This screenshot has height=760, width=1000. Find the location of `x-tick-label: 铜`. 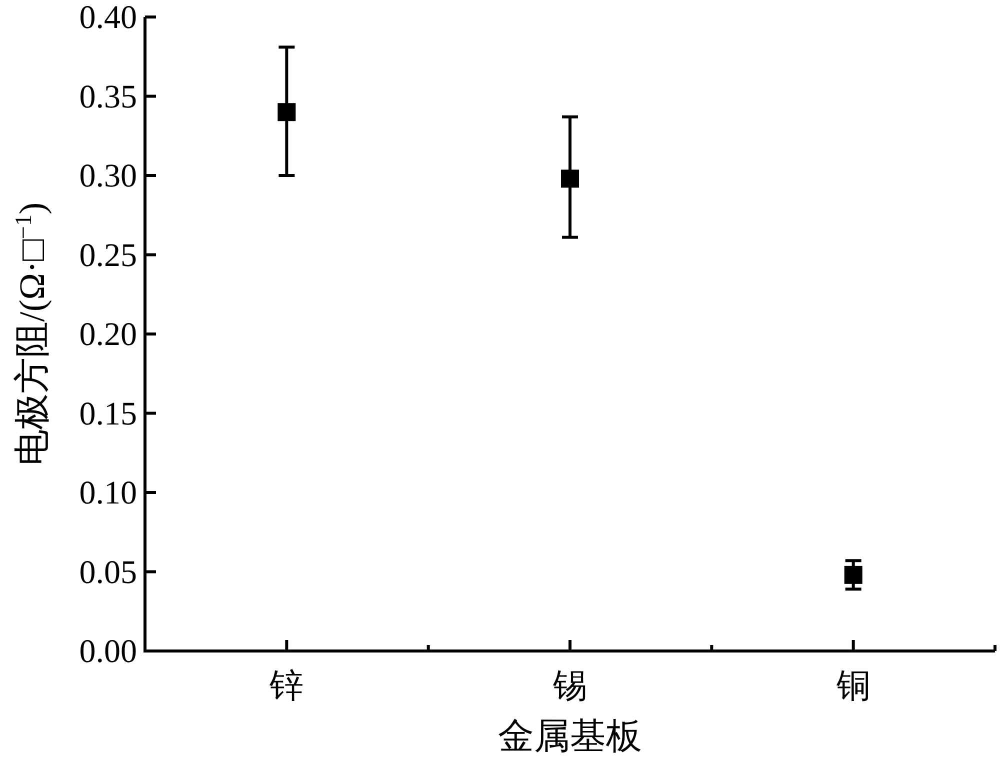

x-tick-label: 铜 is located at coordinates (852, 686).